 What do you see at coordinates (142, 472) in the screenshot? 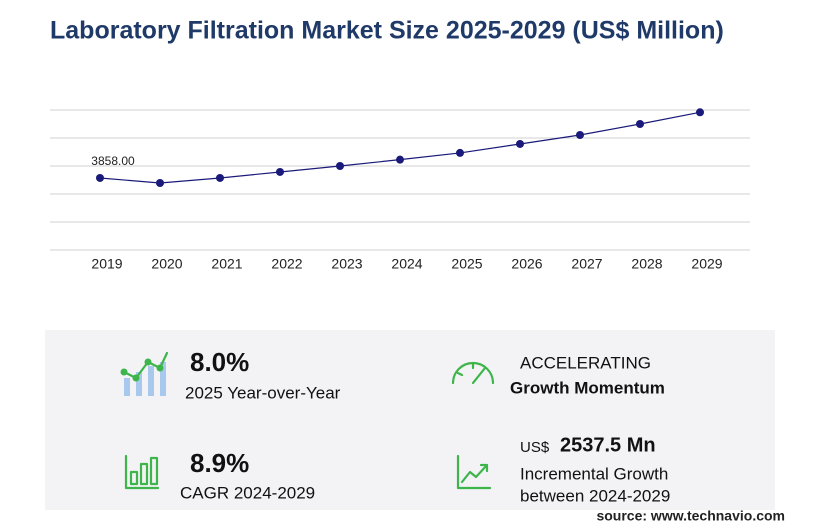
I see `cagr-icon` at bounding box center [142, 472].